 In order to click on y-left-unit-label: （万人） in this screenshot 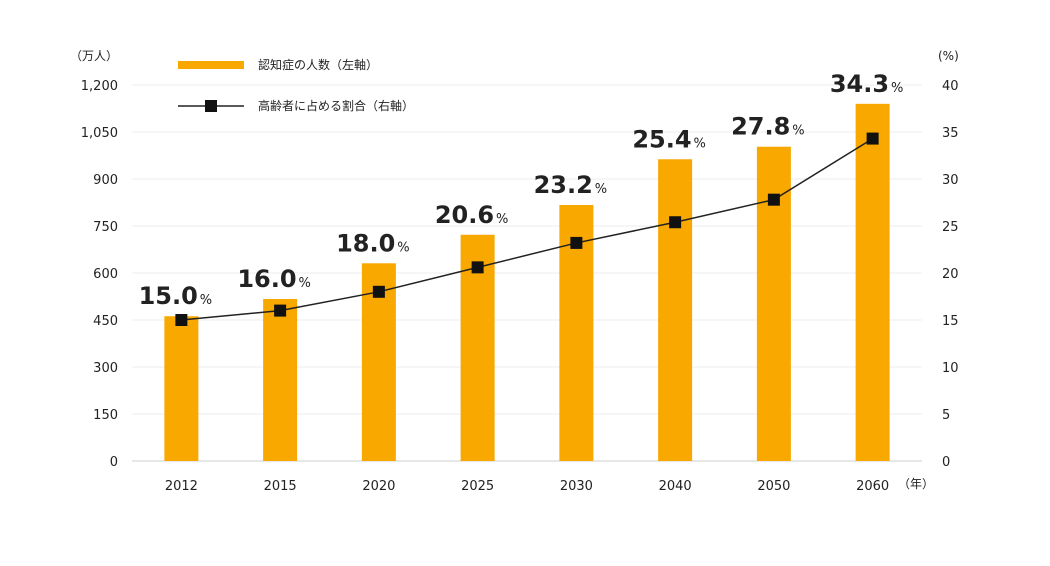, I will do `click(94, 56)`.